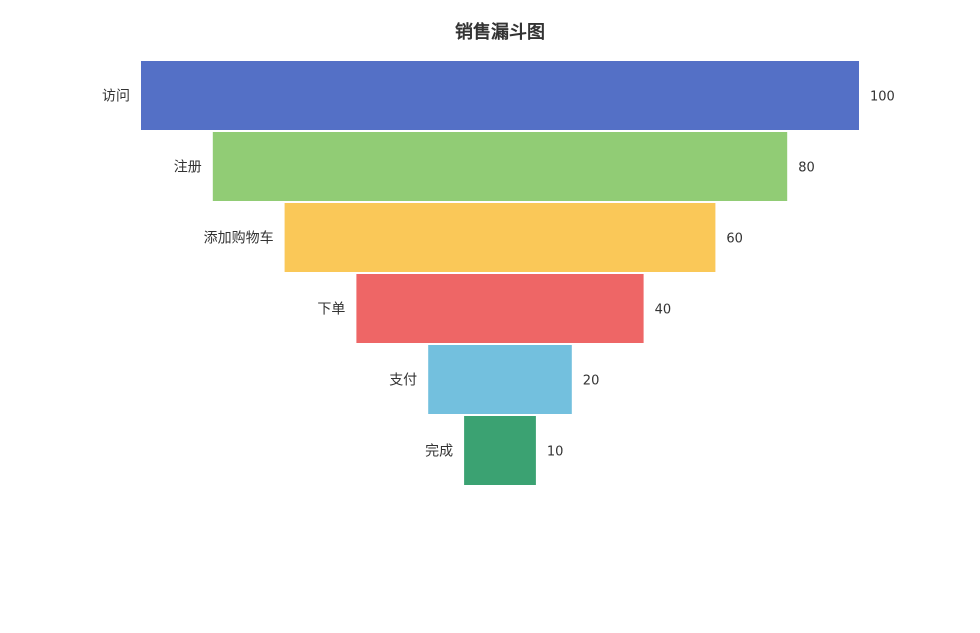 Image resolution: width=980 pixels, height=633 pixels. I want to click on funnel-value-label-4: 20, so click(591, 381).